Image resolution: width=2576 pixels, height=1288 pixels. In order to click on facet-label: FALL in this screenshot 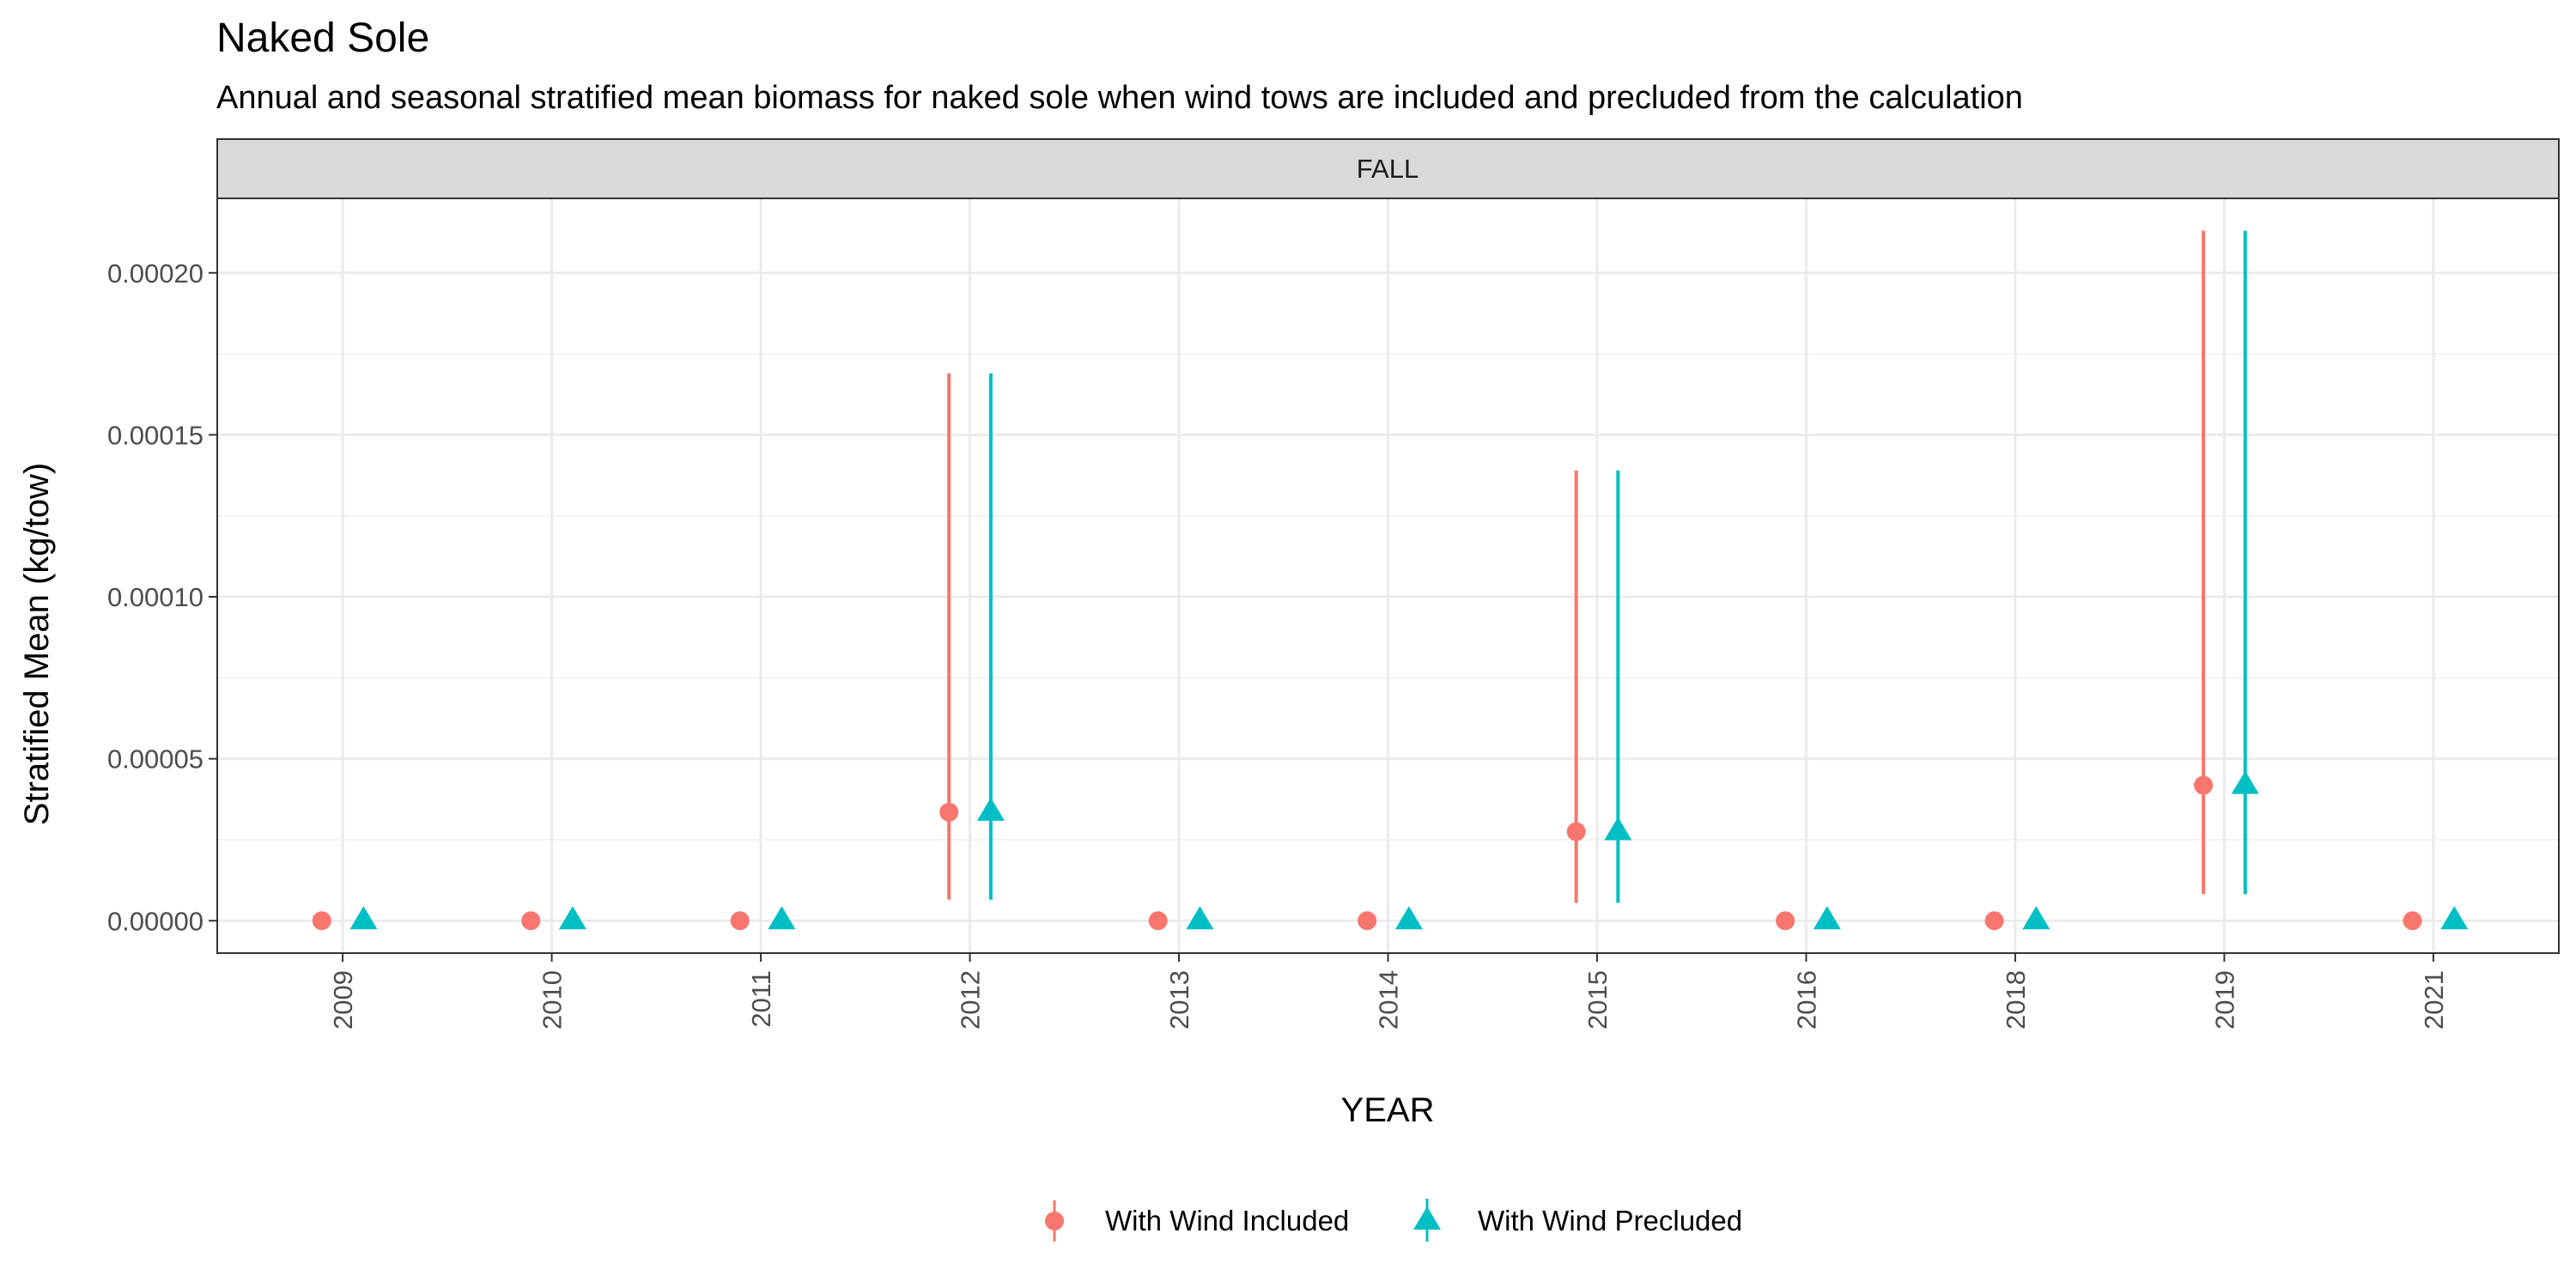, I will do `click(1388, 169)`.